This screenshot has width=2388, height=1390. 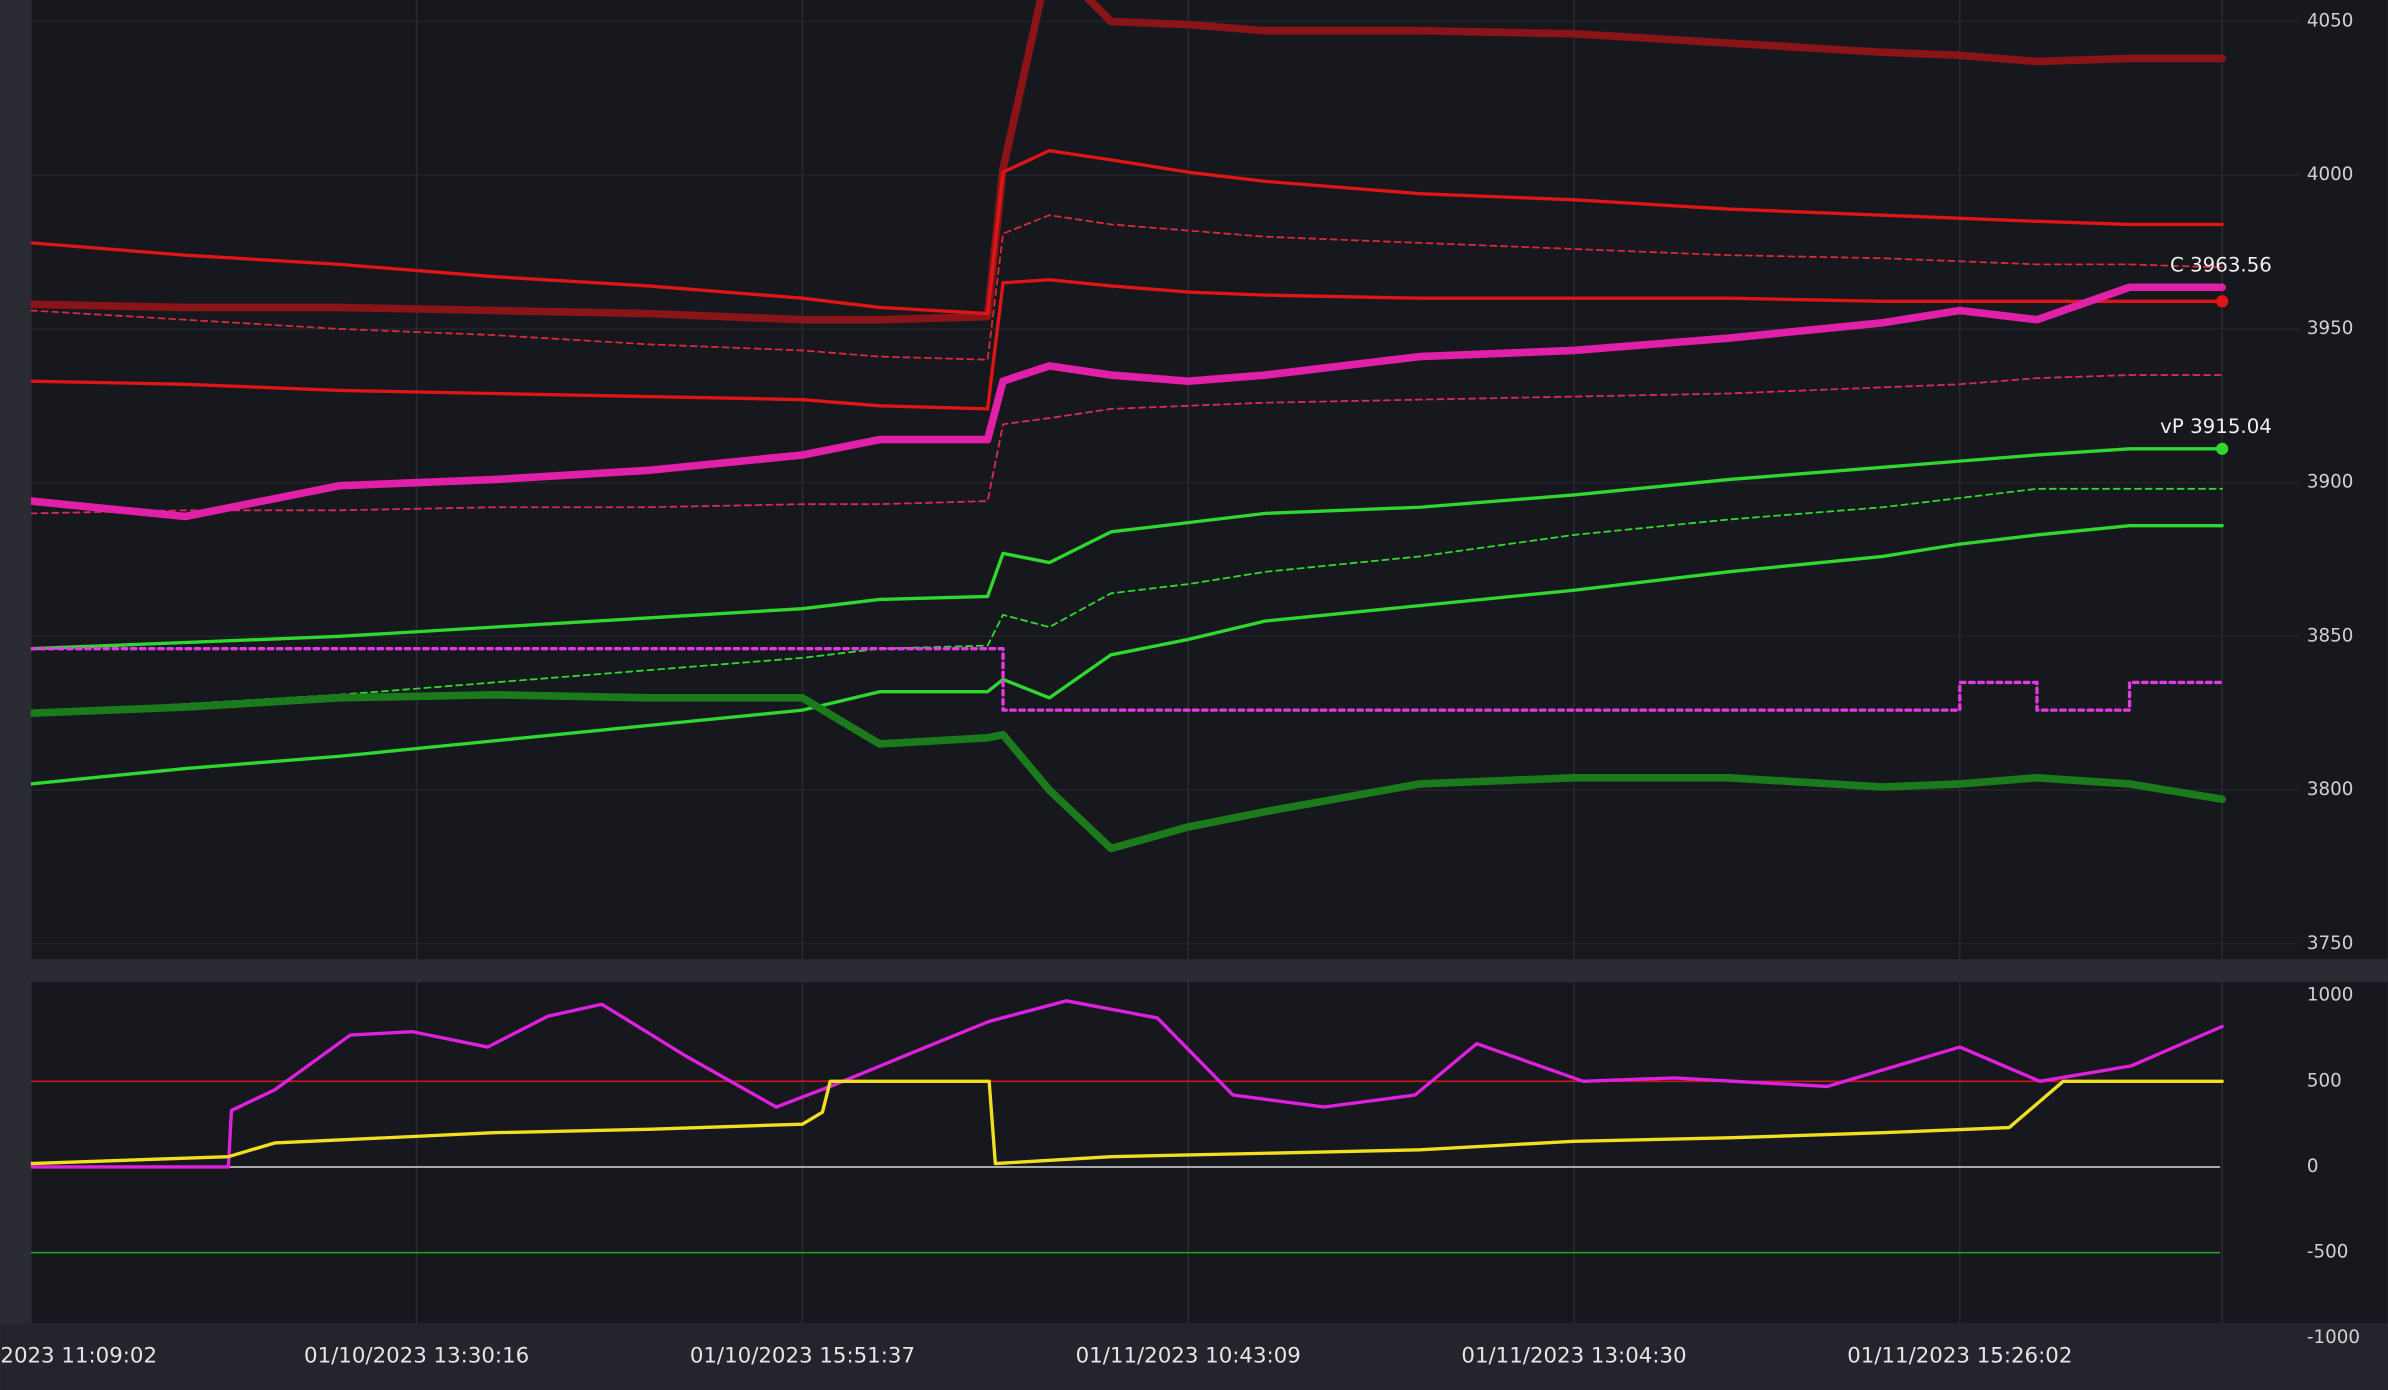 What do you see at coordinates (2221, 264) in the screenshot?
I see `price-label: C 3963.56` at bounding box center [2221, 264].